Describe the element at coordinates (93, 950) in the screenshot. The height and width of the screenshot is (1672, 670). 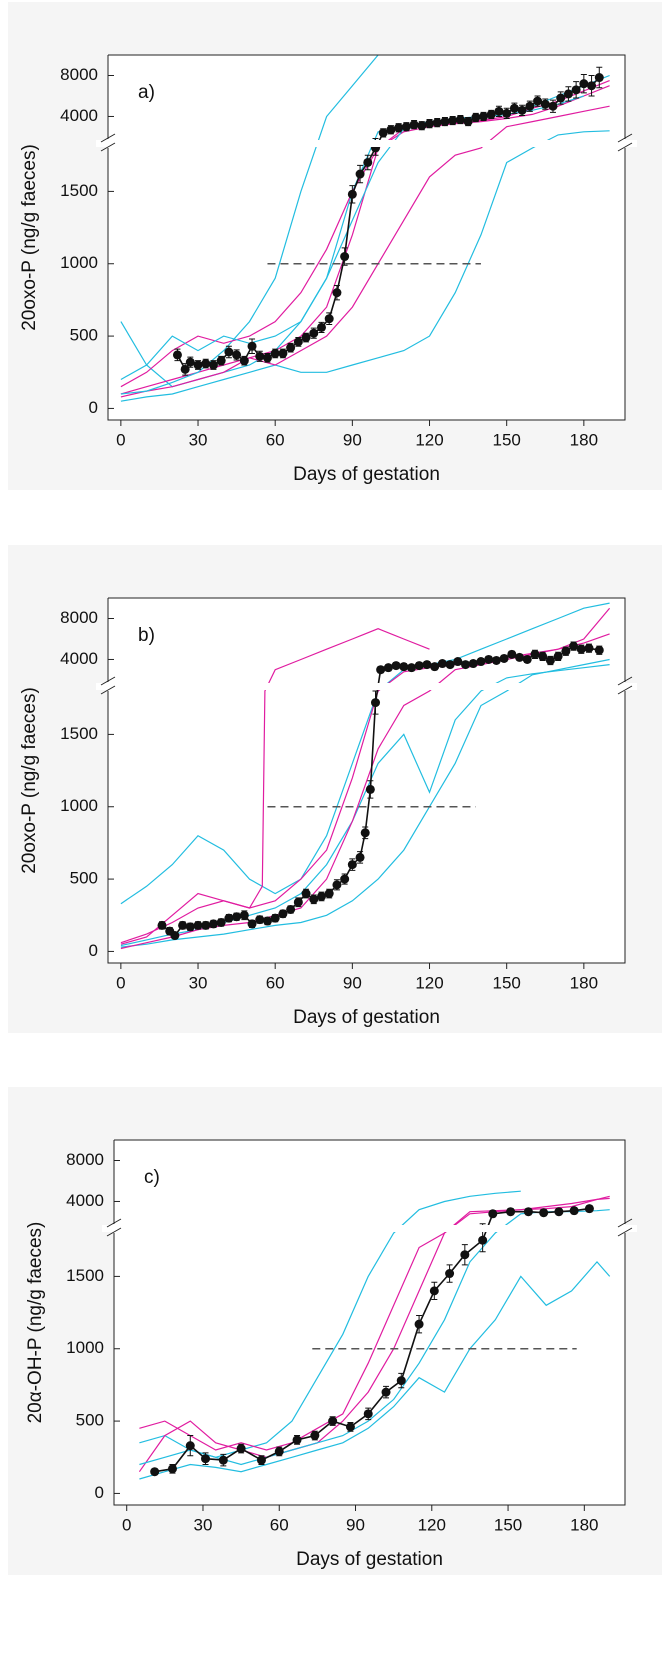
I see `y-tick-label: 0` at that location.